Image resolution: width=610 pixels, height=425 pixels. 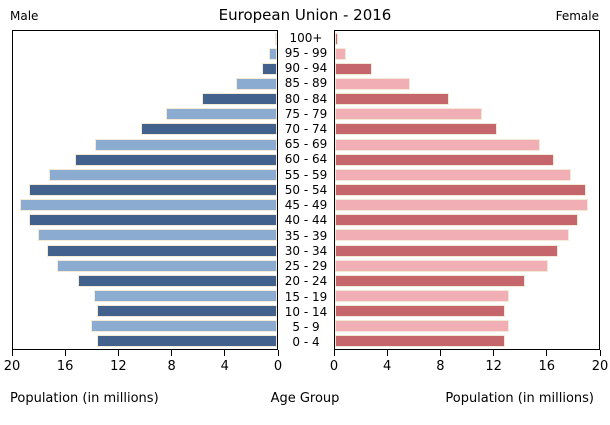 What do you see at coordinates (306, 235) in the screenshot?
I see `age-group-label: 35 - 39` at bounding box center [306, 235].